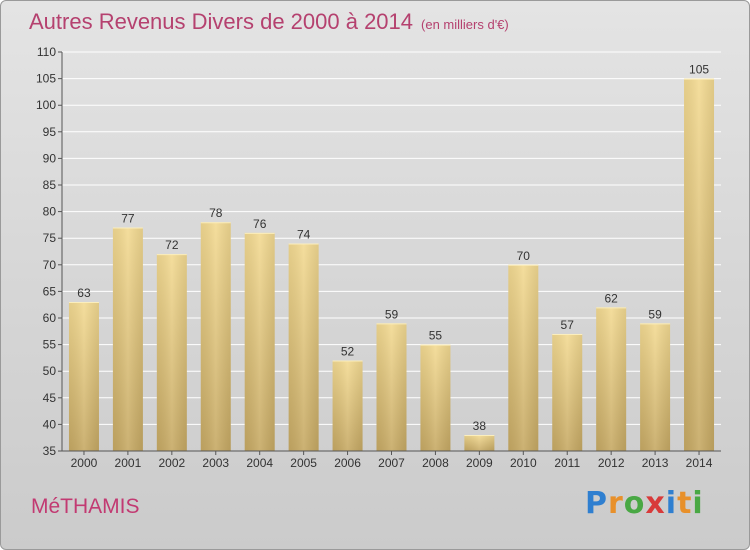 The image size is (750, 550). What do you see at coordinates (655, 503) in the screenshot?
I see `logo-letter: x` at bounding box center [655, 503].